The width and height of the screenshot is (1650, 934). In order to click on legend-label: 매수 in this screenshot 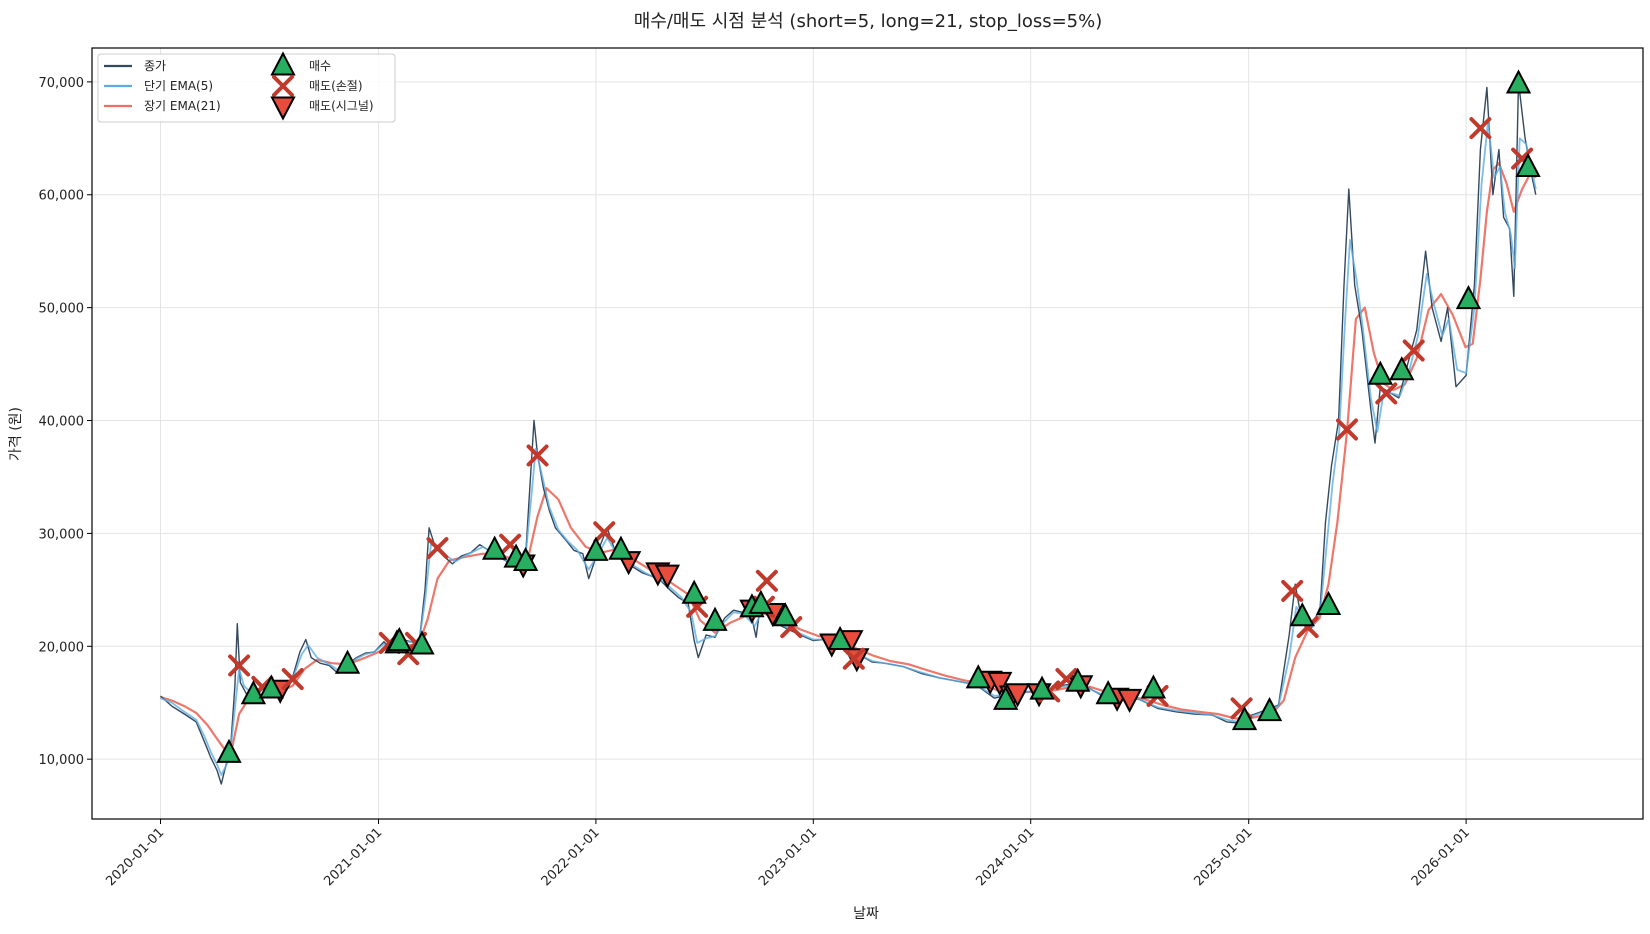, I will do `click(320, 66)`.